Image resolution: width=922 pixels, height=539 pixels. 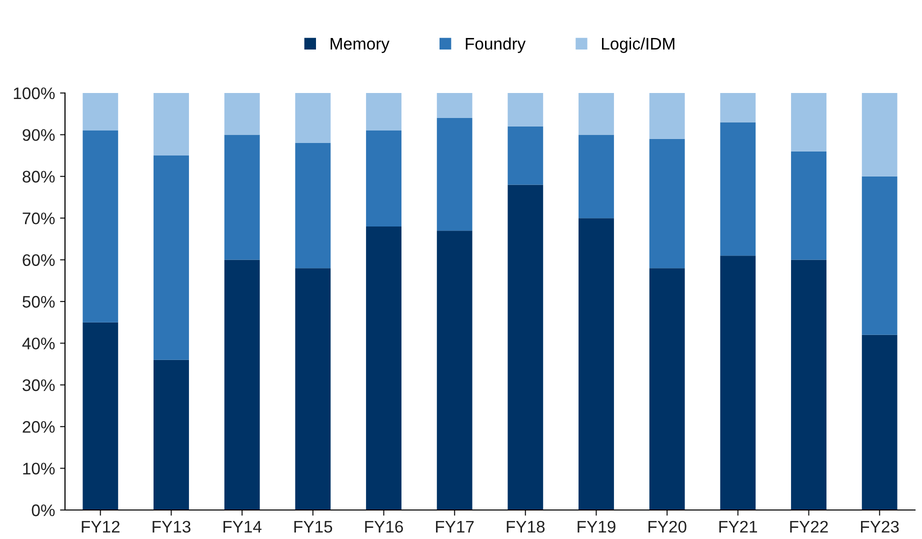 What do you see at coordinates (667, 526) in the screenshot?
I see `x-tick-label: FY20` at bounding box center [667, 526].